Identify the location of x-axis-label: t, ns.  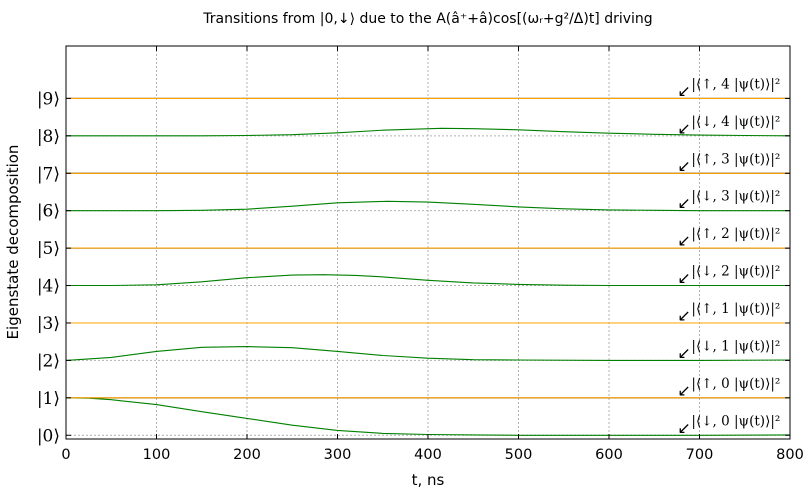
(428, 480).